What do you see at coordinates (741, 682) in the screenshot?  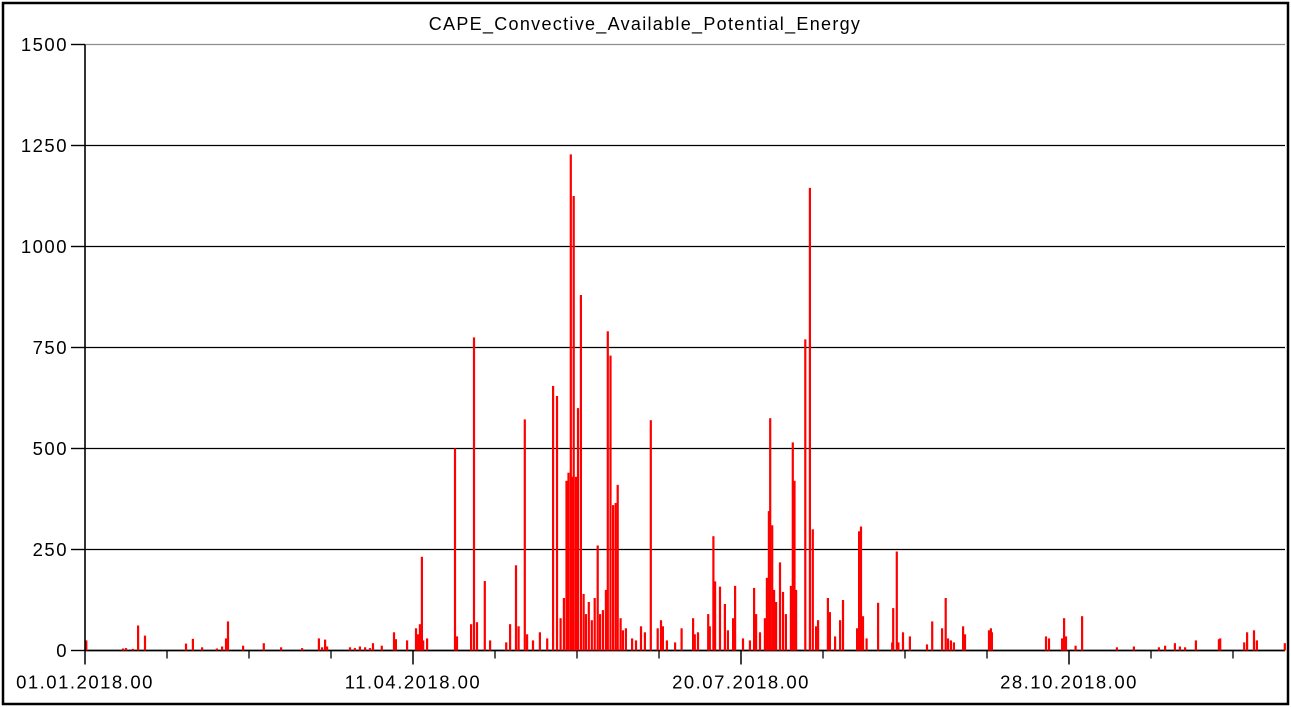 I see `x-tick-label: 20.07.2018.00` at bounding box center [741, 682].